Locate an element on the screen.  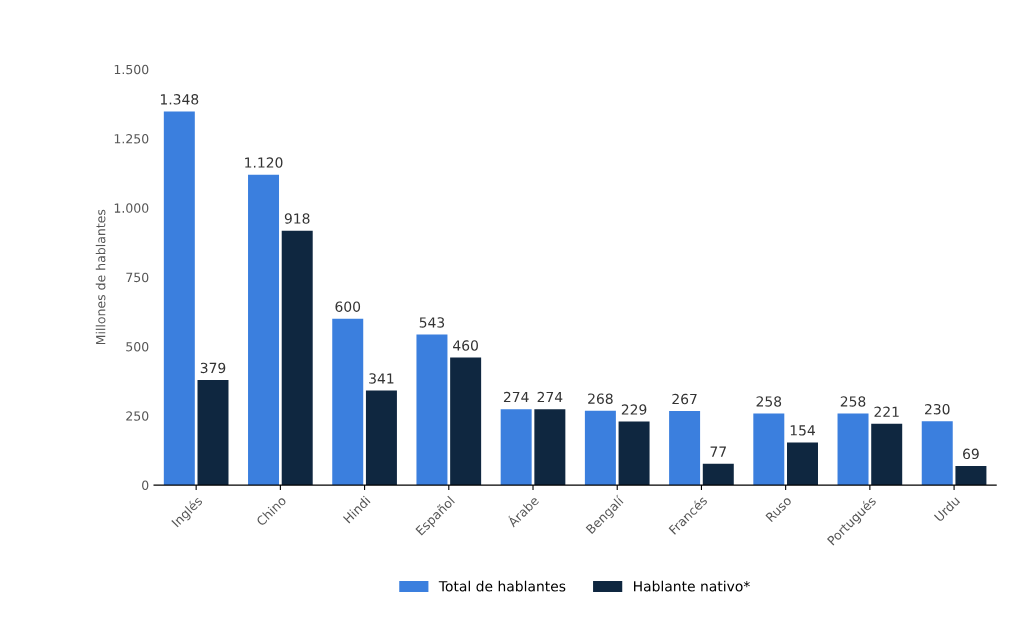
data-label: 460 is located at coordinates (465, 345).